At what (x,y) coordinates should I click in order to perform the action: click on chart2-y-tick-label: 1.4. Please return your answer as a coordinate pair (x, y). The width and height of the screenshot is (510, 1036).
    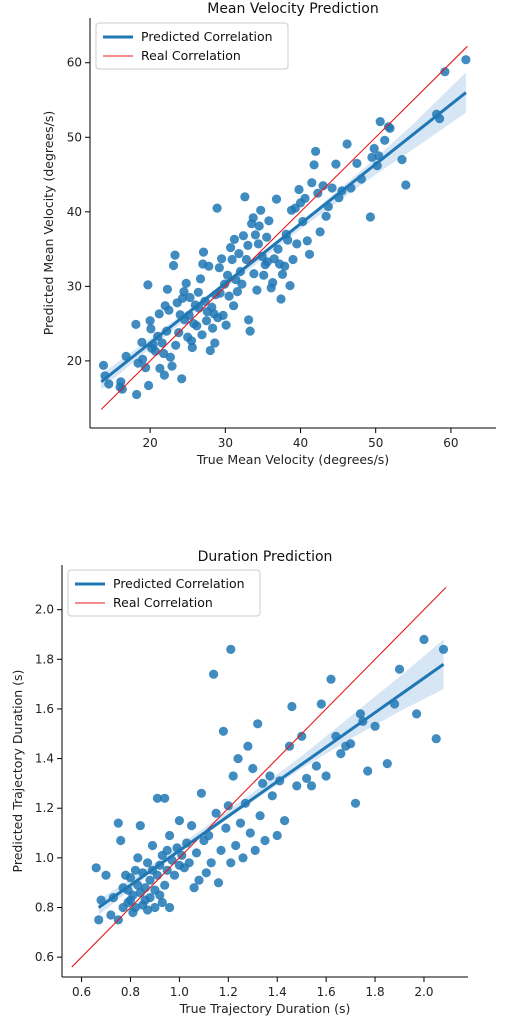
    Looking at the image, I should click on (44, 759).